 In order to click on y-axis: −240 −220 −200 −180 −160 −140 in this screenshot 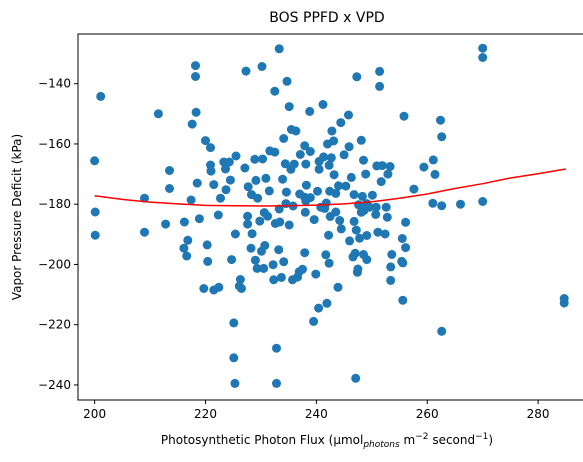, I will do `click(58, 234)`.